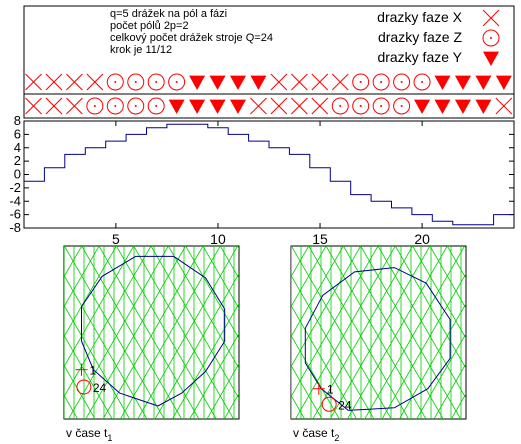  Describe the element at coordinates (141, 50) in the screenshot. I see `info-line-4: krok je 11/12` at that location.